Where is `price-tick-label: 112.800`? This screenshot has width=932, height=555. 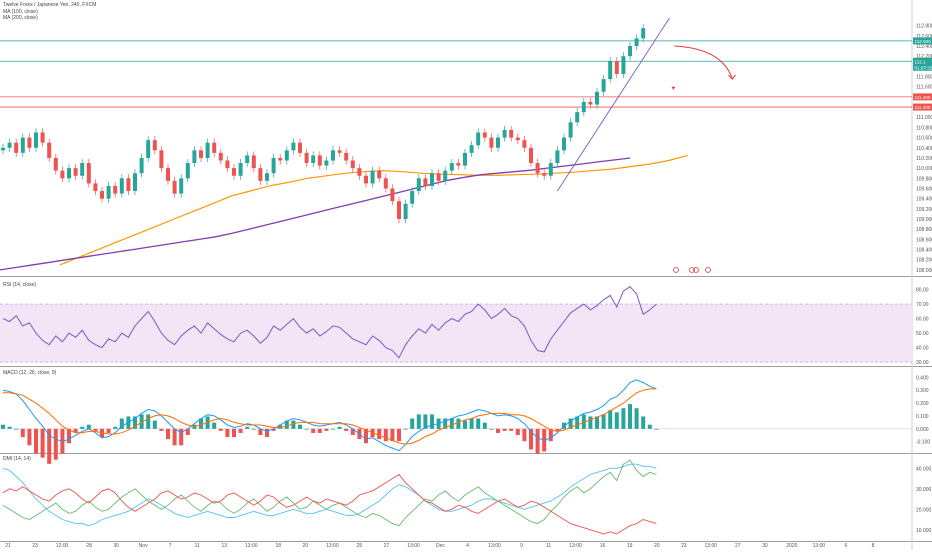 price-tick-label: 112.800 is located at coordinates (924, 27).